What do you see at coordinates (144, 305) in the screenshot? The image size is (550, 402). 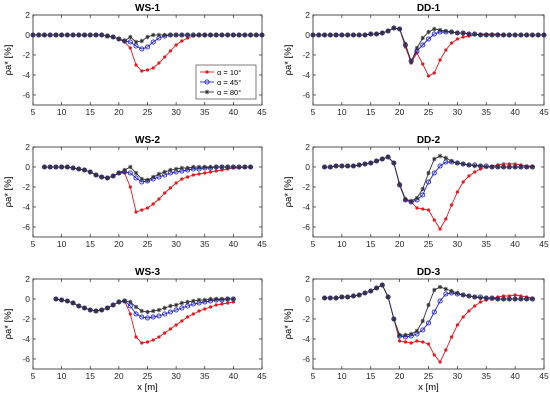 I see `series-star` at bounding box center [144, 305].